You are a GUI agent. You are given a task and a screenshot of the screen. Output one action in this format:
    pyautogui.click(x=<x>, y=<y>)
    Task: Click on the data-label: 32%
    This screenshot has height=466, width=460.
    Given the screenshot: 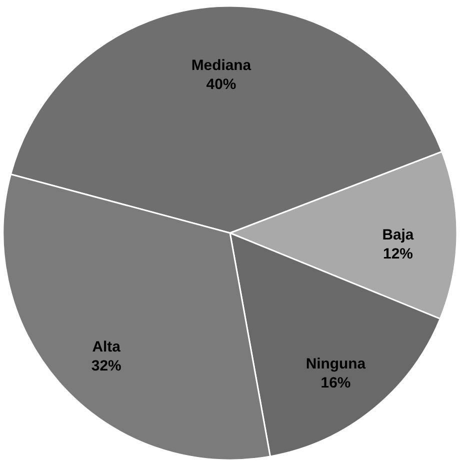 What is the action you would take?
    pyautogui.click(x=106, y=366)
    